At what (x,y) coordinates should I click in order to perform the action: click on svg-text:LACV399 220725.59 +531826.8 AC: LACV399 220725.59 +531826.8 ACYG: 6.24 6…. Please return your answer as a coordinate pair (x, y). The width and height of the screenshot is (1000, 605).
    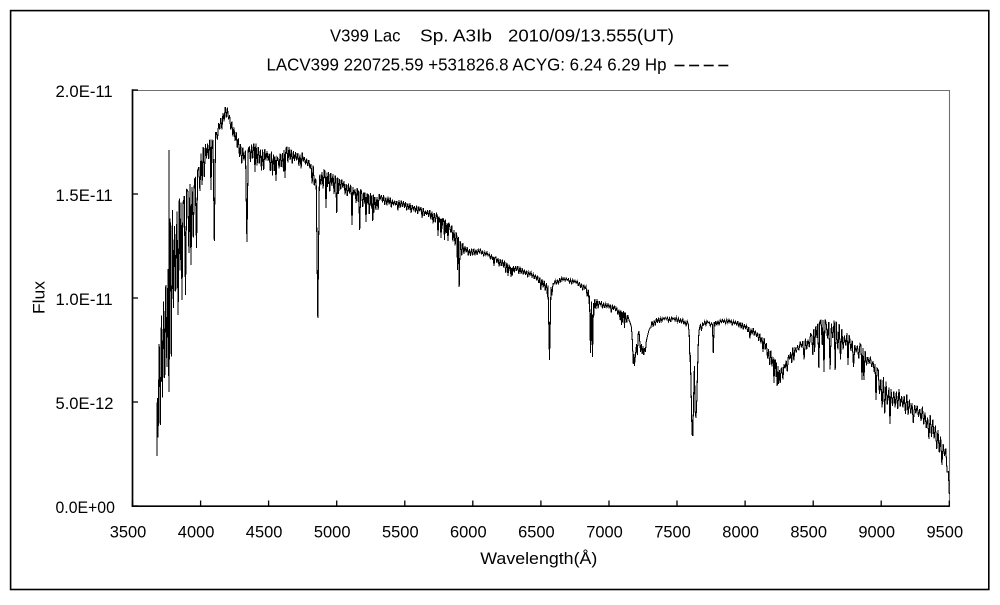
    Looking at the image, I should click on (467, 65).